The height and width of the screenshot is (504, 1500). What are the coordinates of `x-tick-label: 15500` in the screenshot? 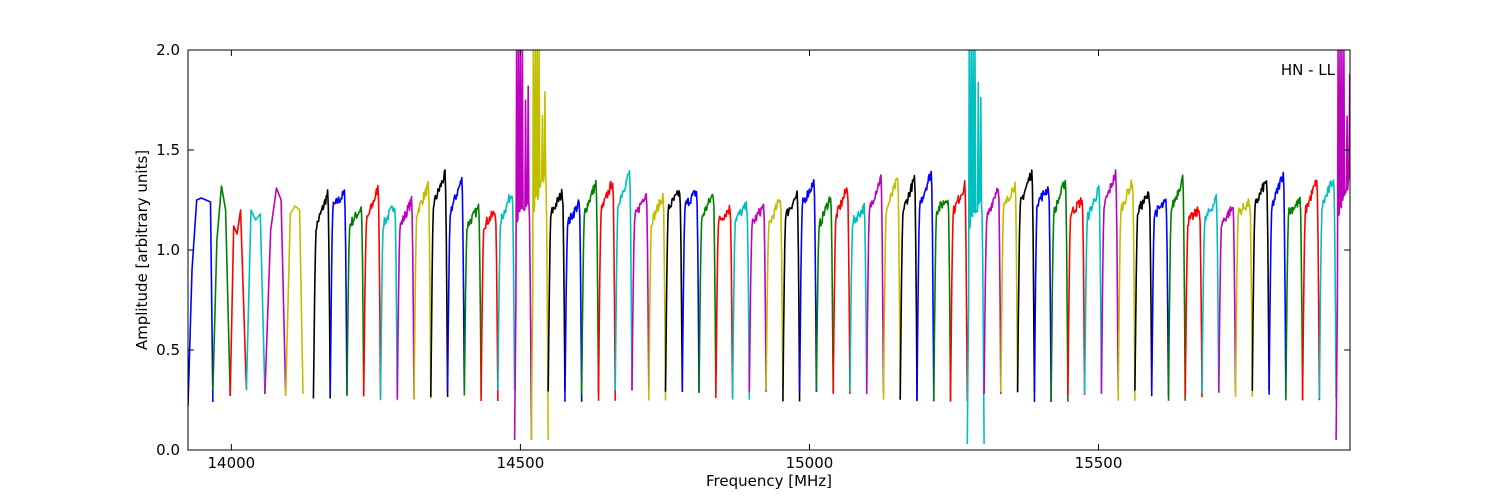 It's located at (1099, 463).